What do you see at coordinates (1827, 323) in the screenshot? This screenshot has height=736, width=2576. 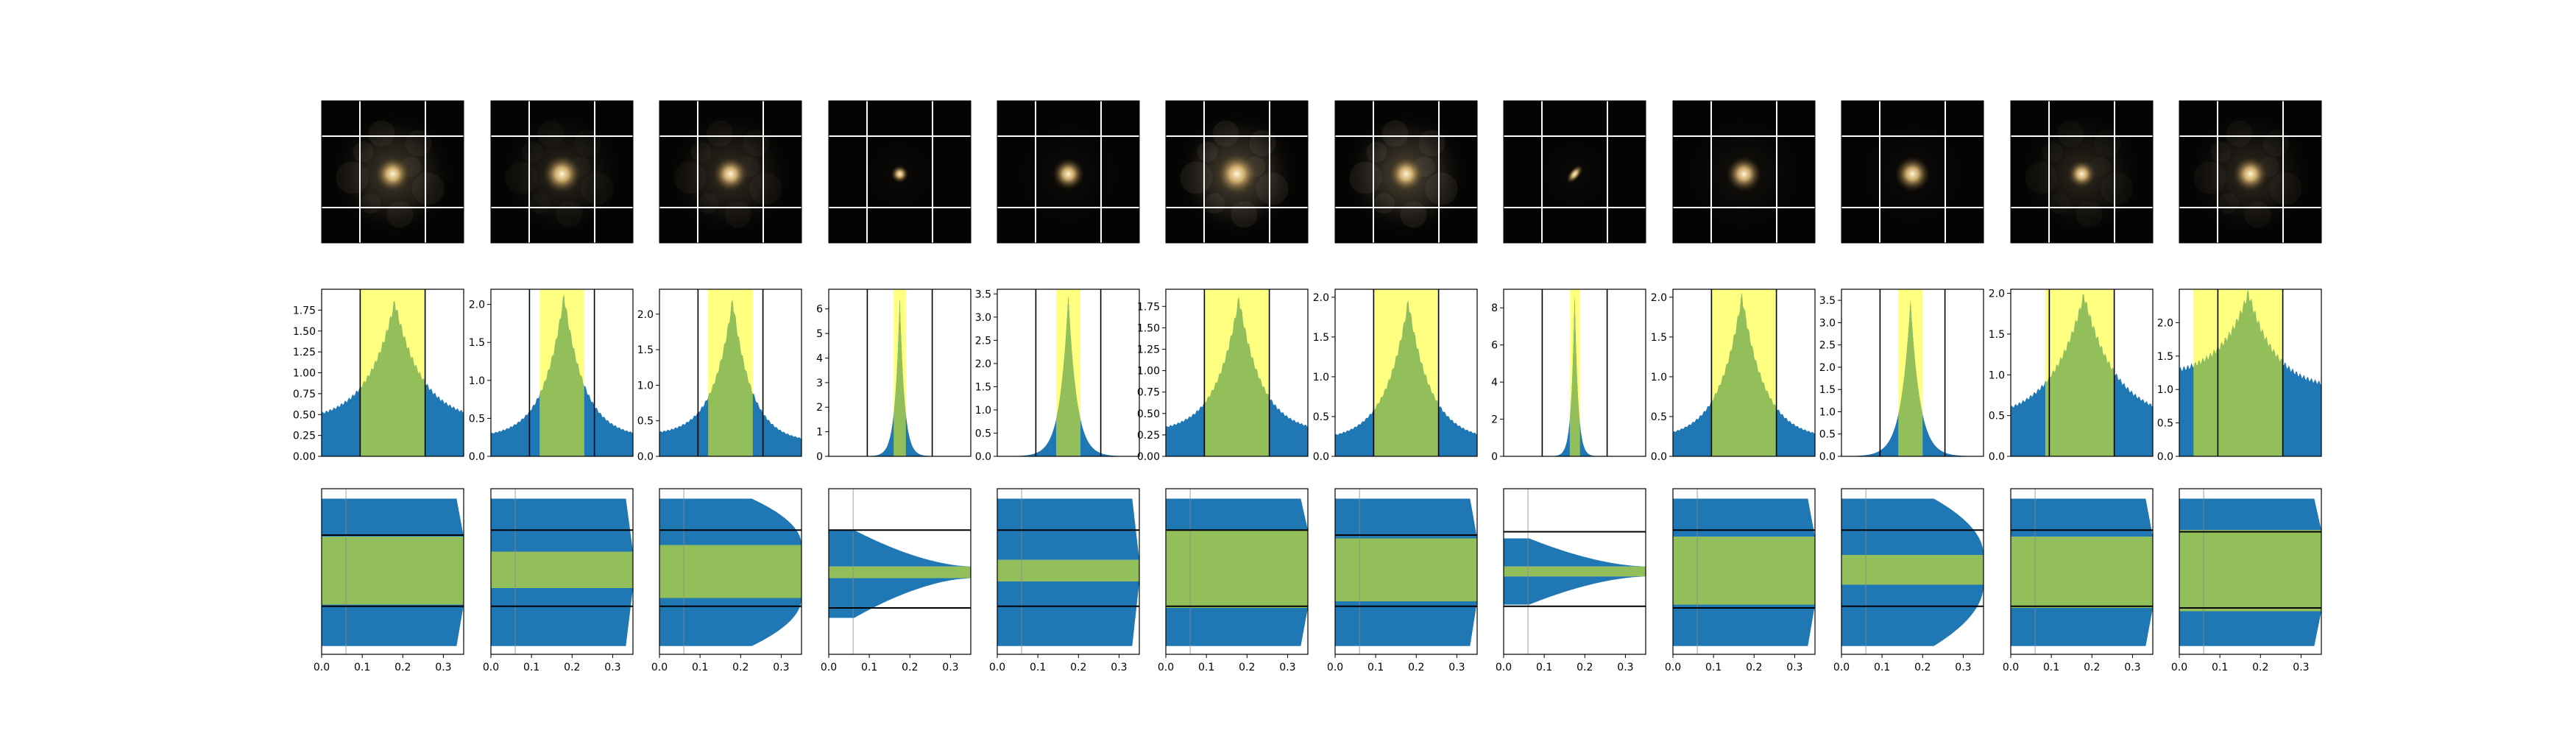 I see `y-tick-label: 3.0` at bounding box center [1827, 323].